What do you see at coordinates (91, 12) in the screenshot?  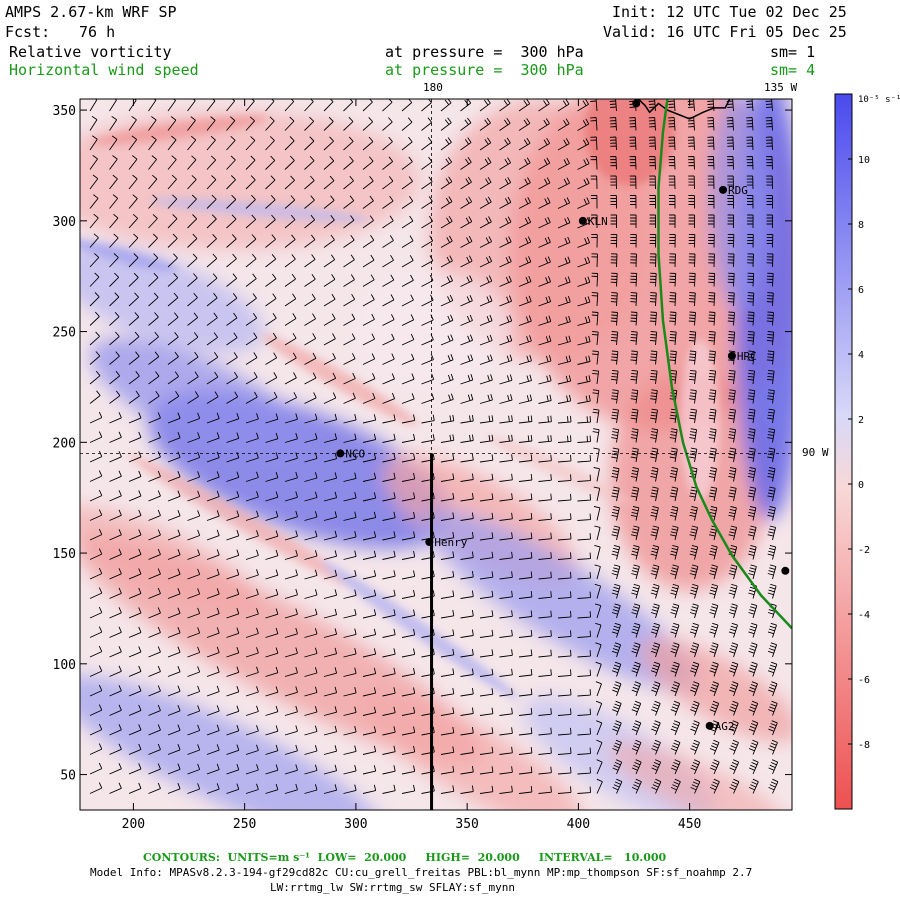 I see `model-title: AMPS 2.67-km WRF SP` at bounding box center [91, 12].